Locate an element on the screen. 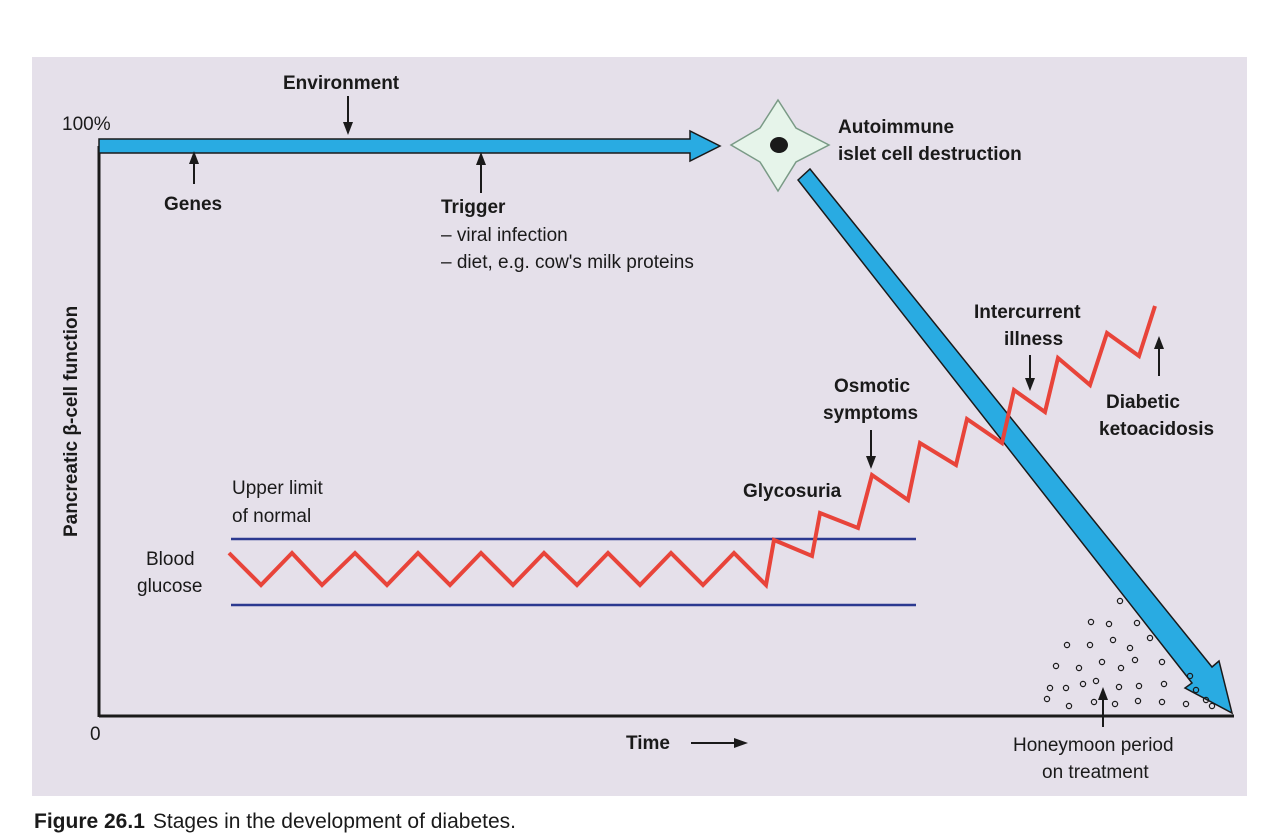 The image size is (1270, 837). ketoacidosis-label-line2: ketoacidosis is located at coordinates (1156, 429).